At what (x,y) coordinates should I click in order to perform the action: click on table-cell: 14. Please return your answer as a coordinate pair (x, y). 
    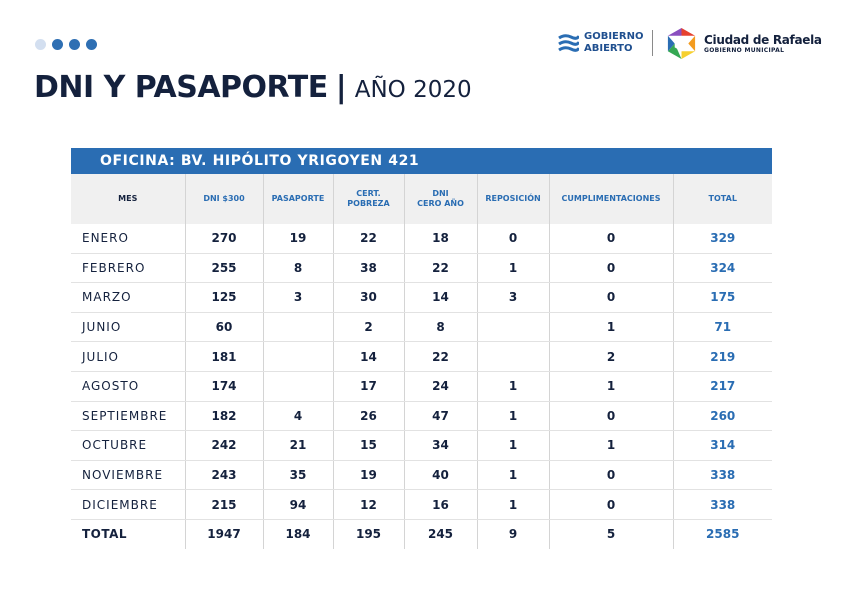
    Looking at the image, I should click on (441, 297).